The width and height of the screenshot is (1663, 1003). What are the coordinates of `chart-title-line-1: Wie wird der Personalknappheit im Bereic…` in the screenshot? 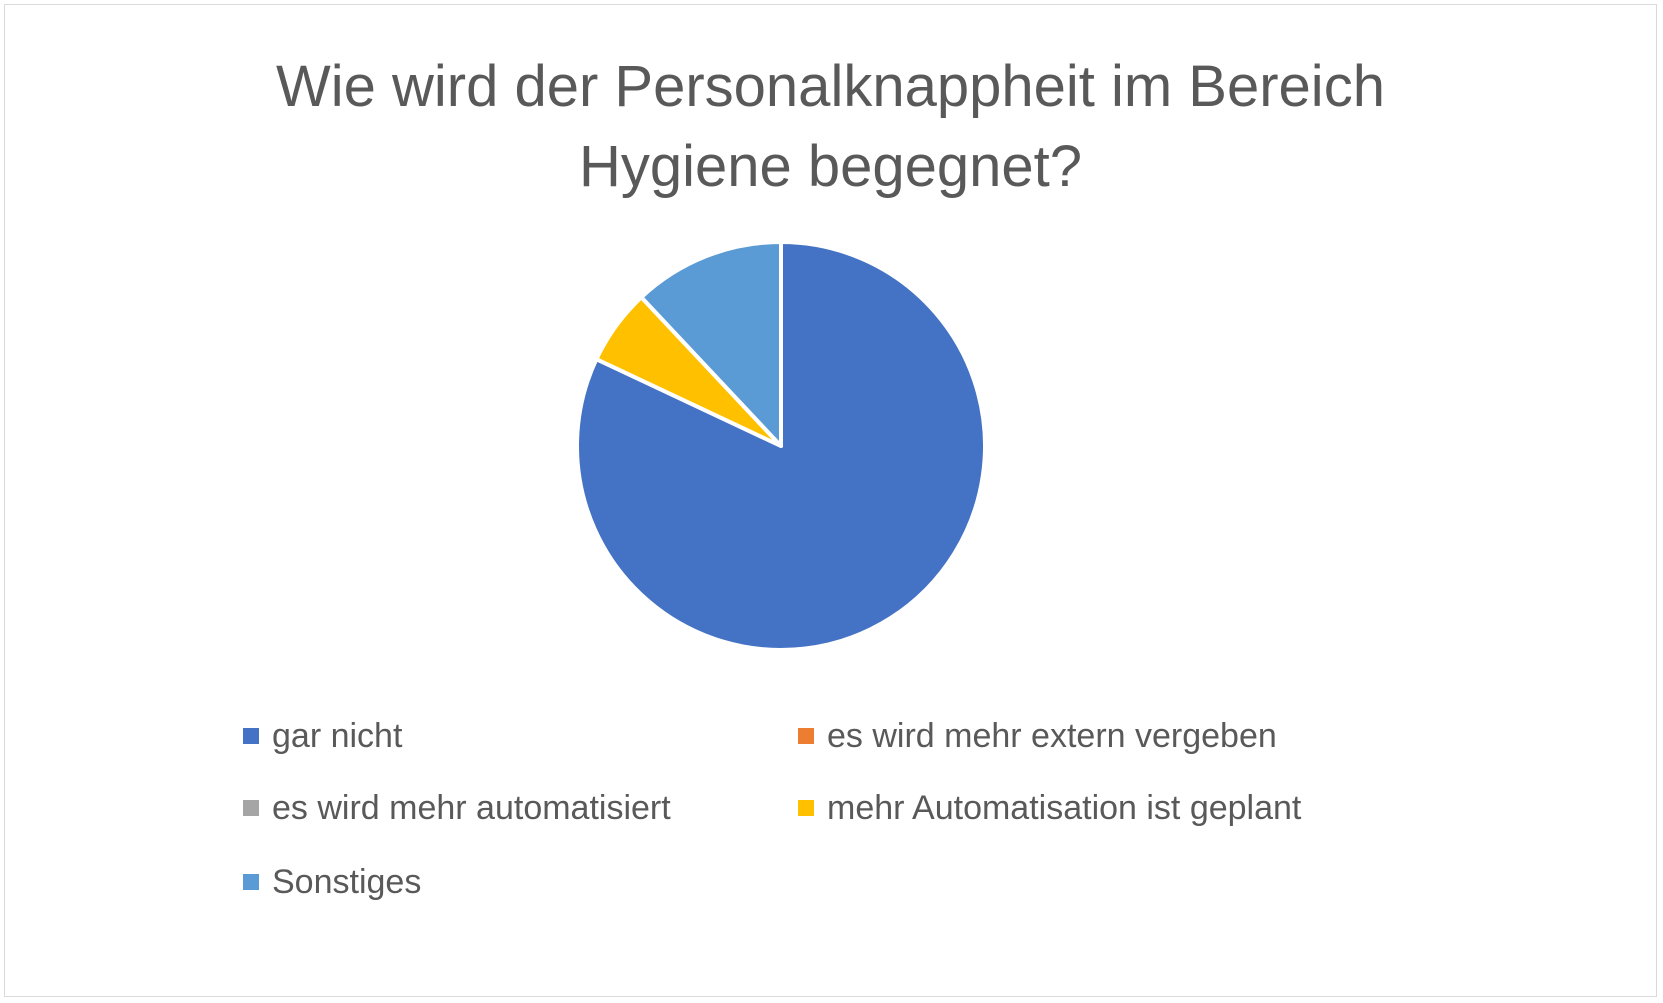 It's located at (830, 86).